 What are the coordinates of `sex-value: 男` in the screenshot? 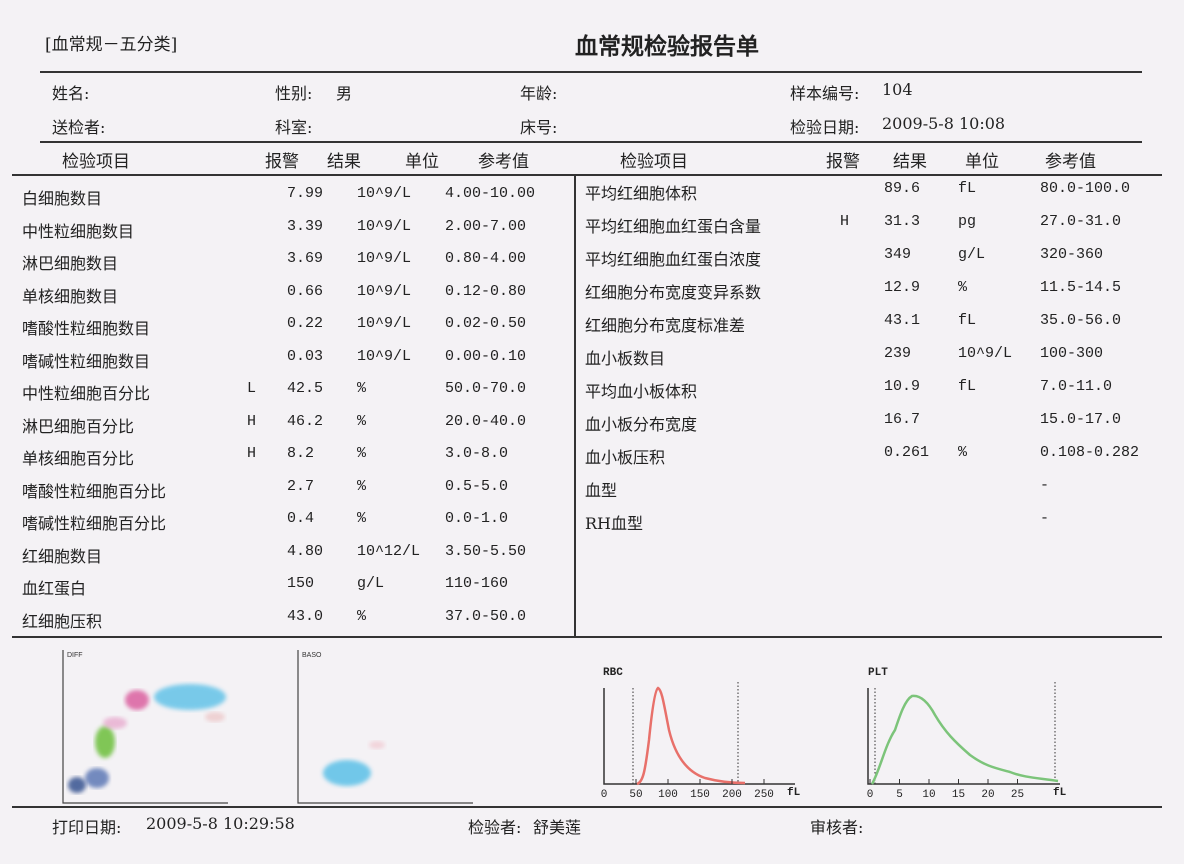 It's located at (344, 93).